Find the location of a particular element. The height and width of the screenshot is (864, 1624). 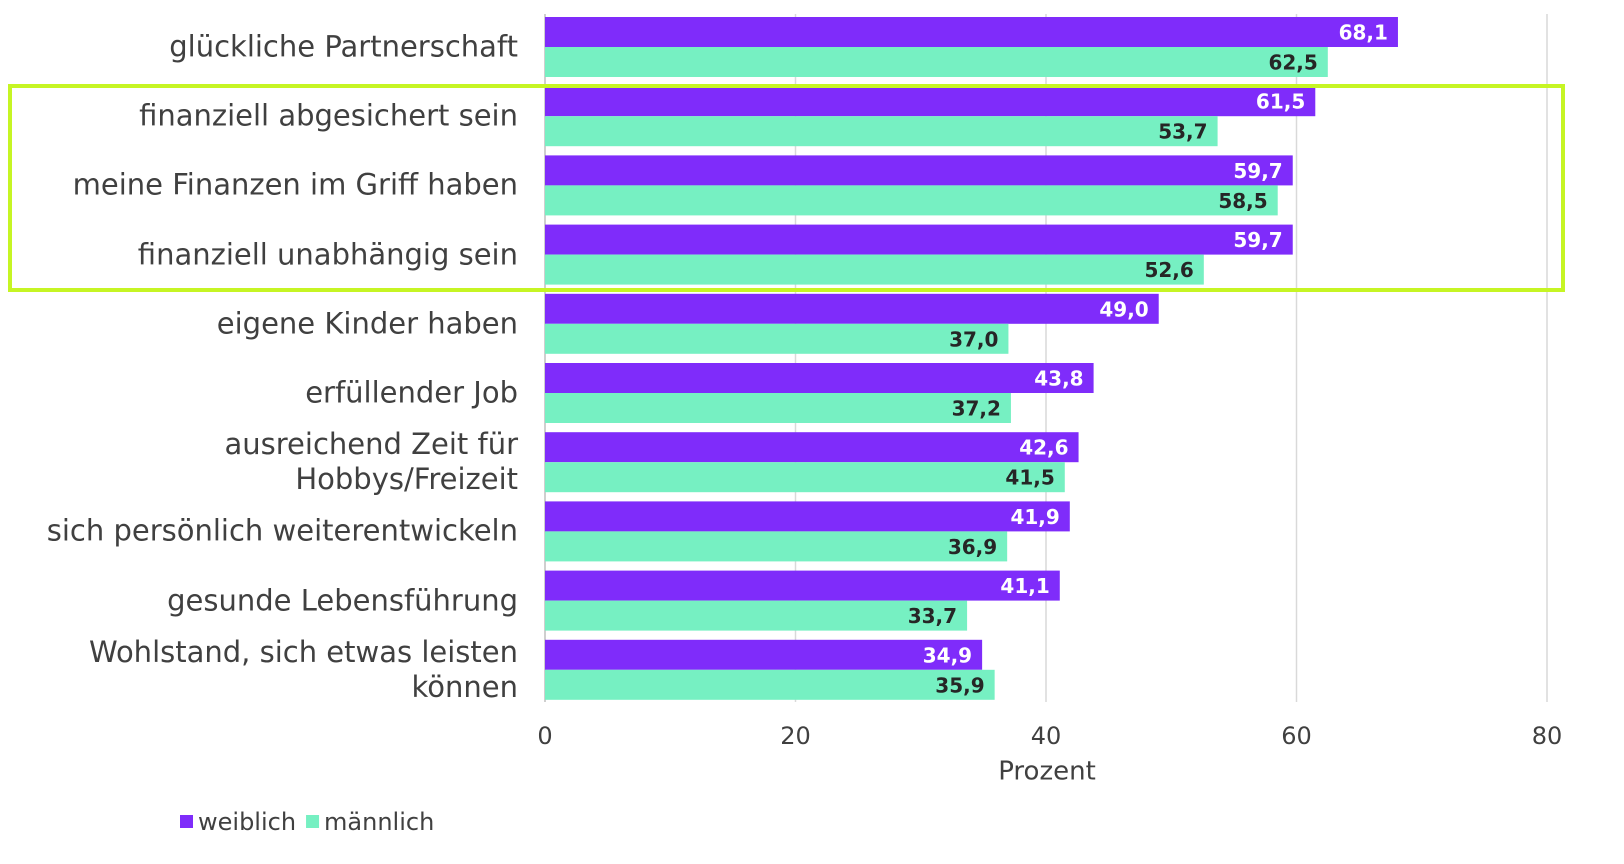

category-label: eigene Kinder haben is located at coordinates (367, 323).